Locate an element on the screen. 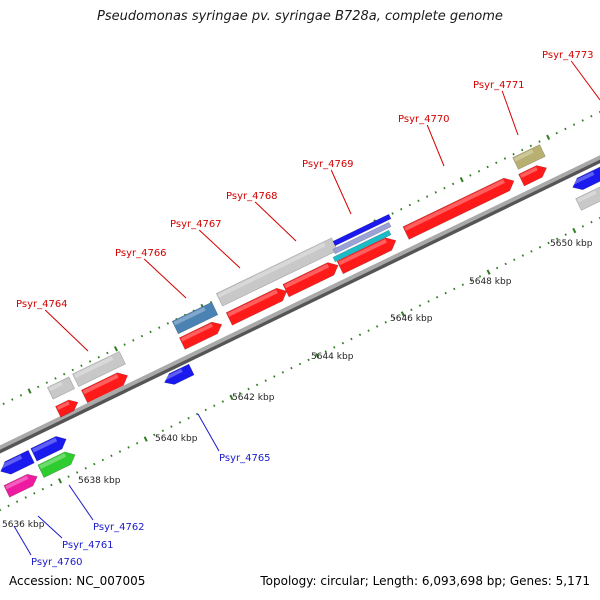  gene-label: Psyr_4773 is located at coordinates (568, 55).